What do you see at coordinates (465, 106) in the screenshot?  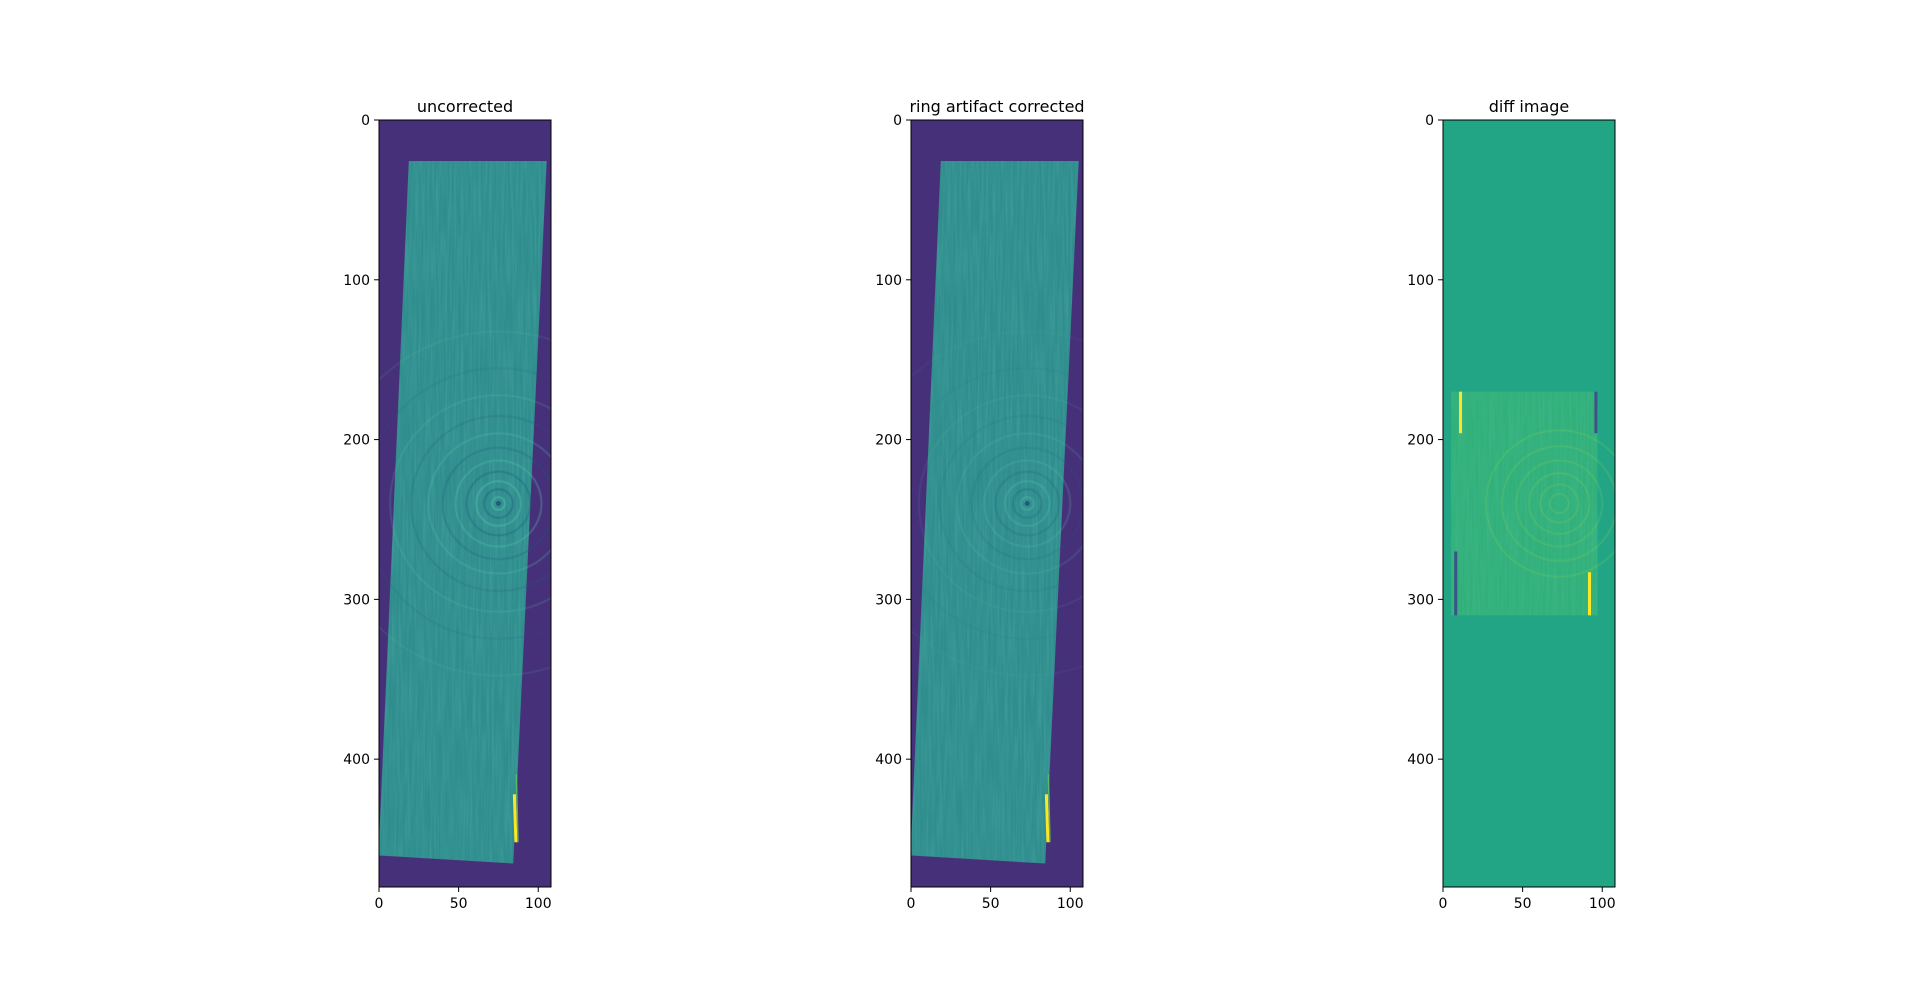 I see `subplot-title: uncorrected` at bounding box center [465, 106].